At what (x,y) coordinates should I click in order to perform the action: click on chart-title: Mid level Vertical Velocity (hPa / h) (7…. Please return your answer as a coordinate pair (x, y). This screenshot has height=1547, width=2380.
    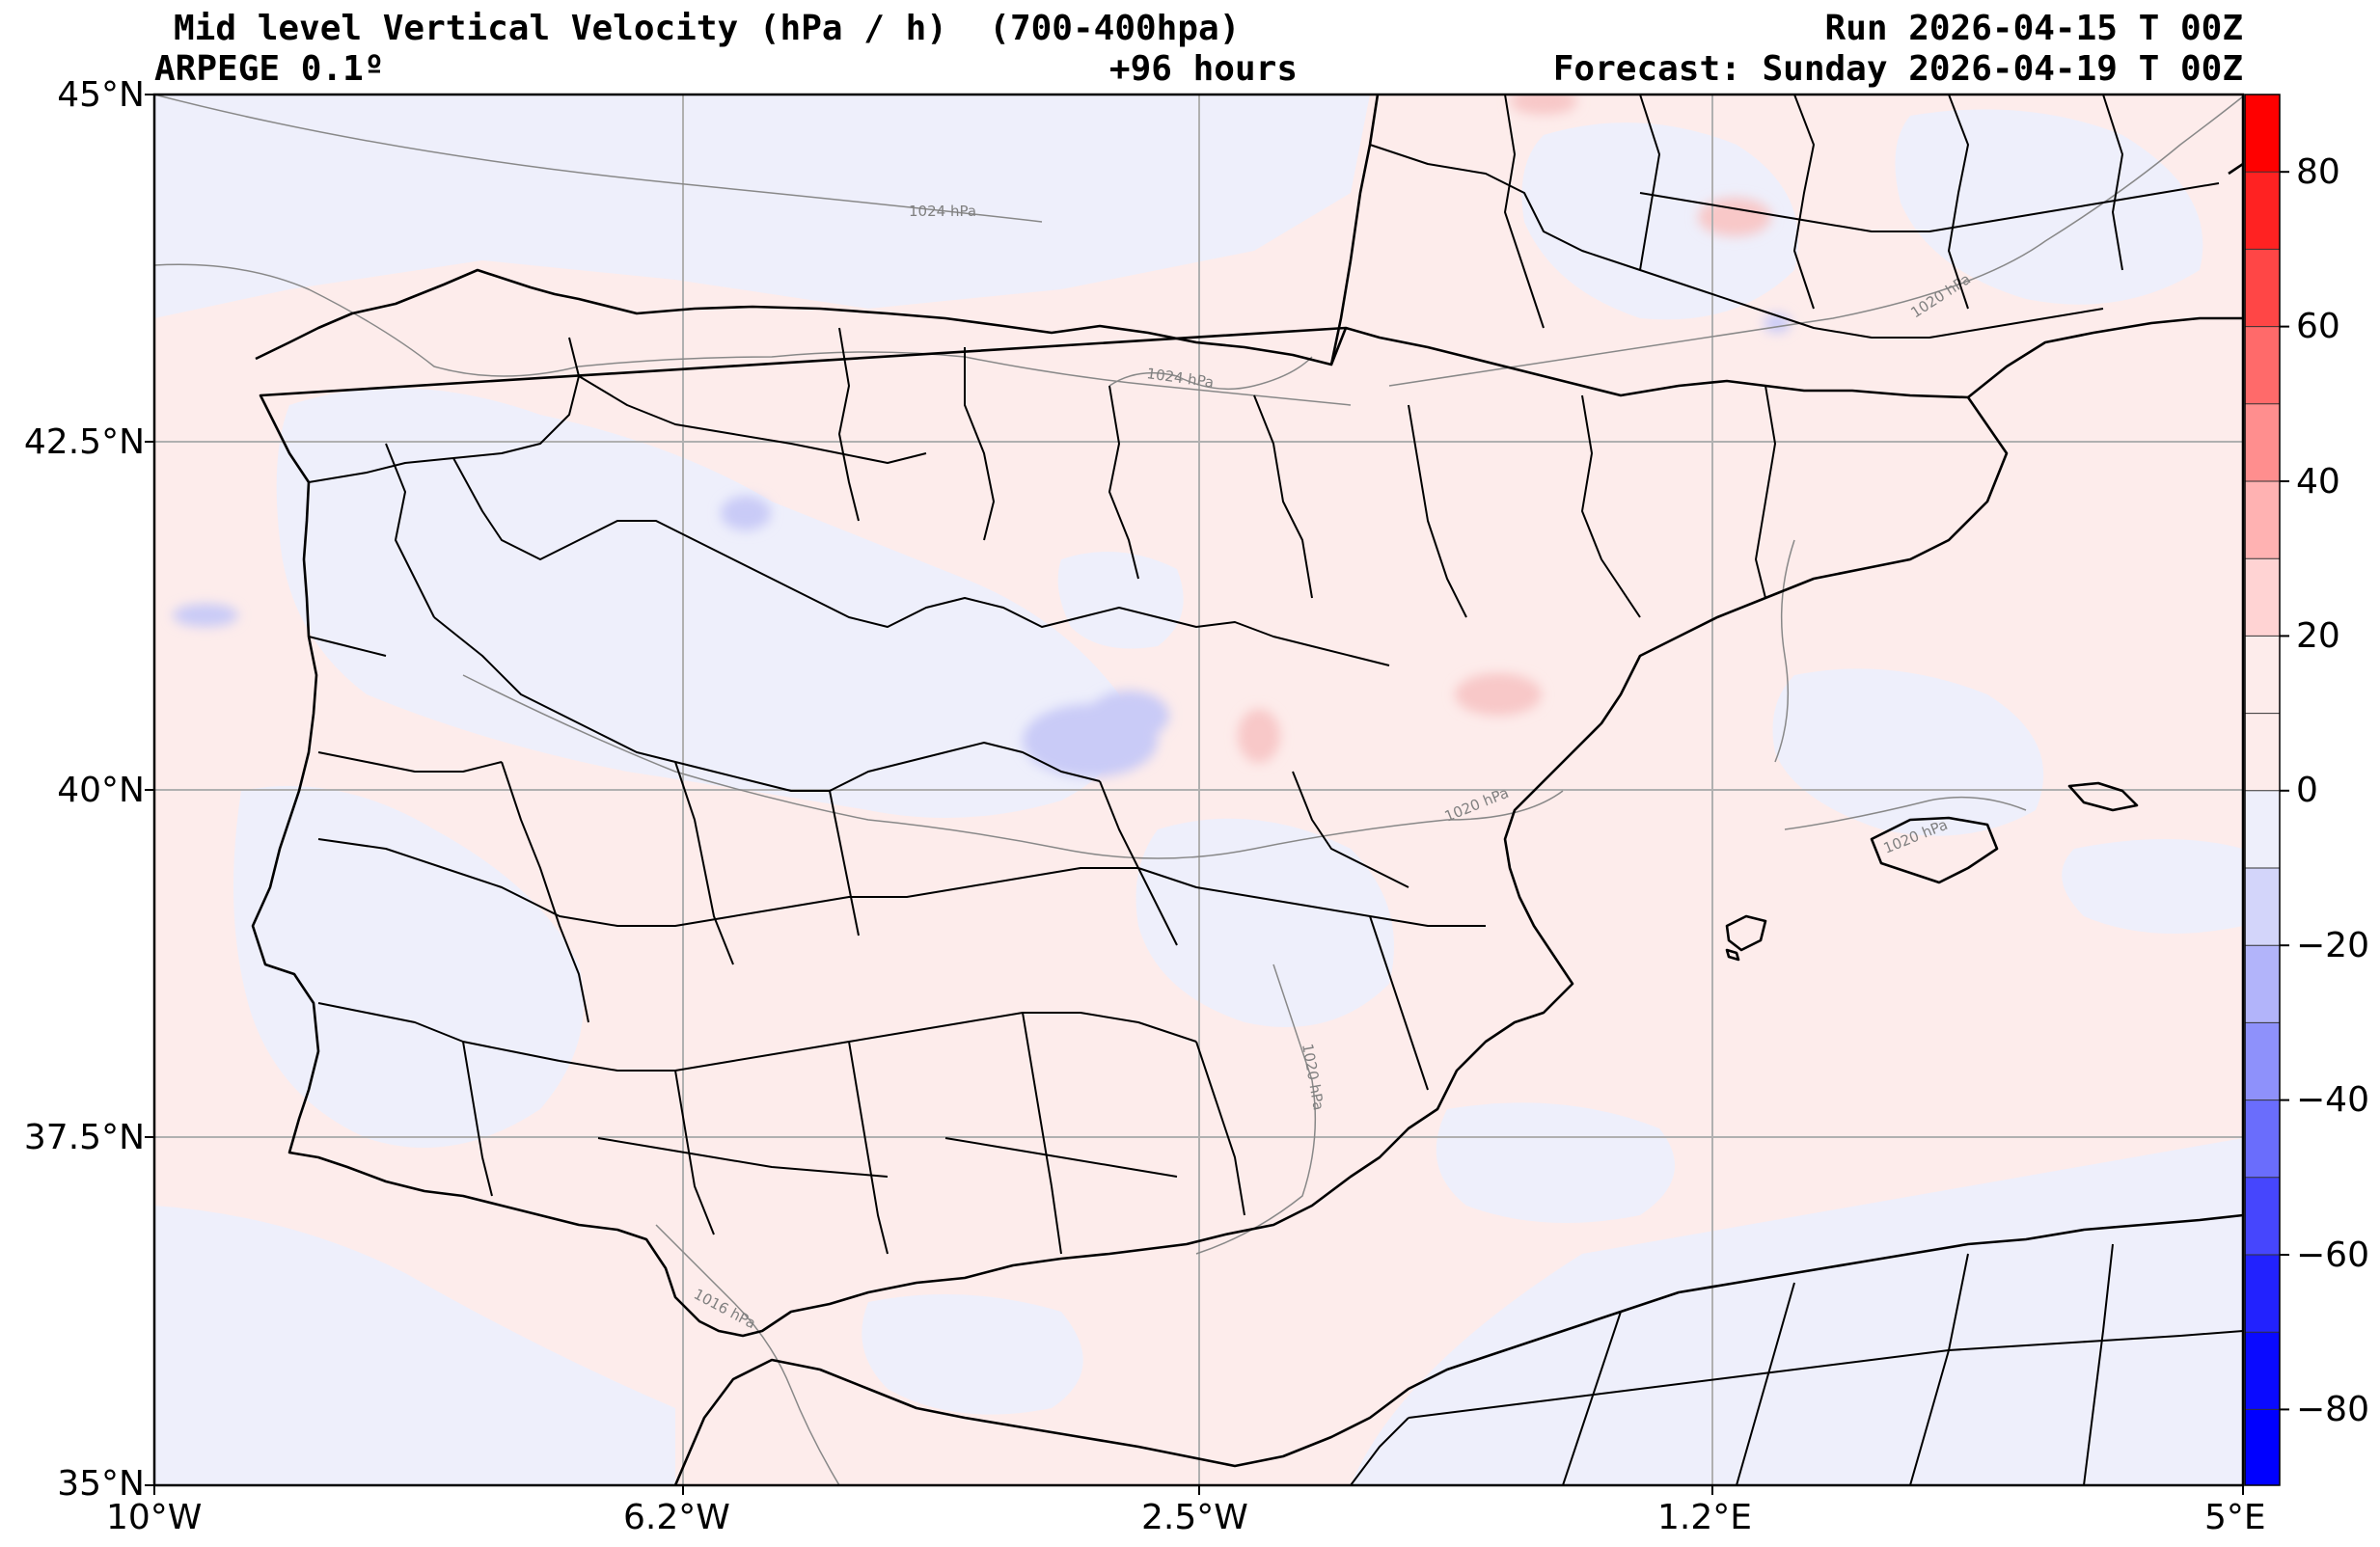
    Looking at the image, I should click on (708, 28).